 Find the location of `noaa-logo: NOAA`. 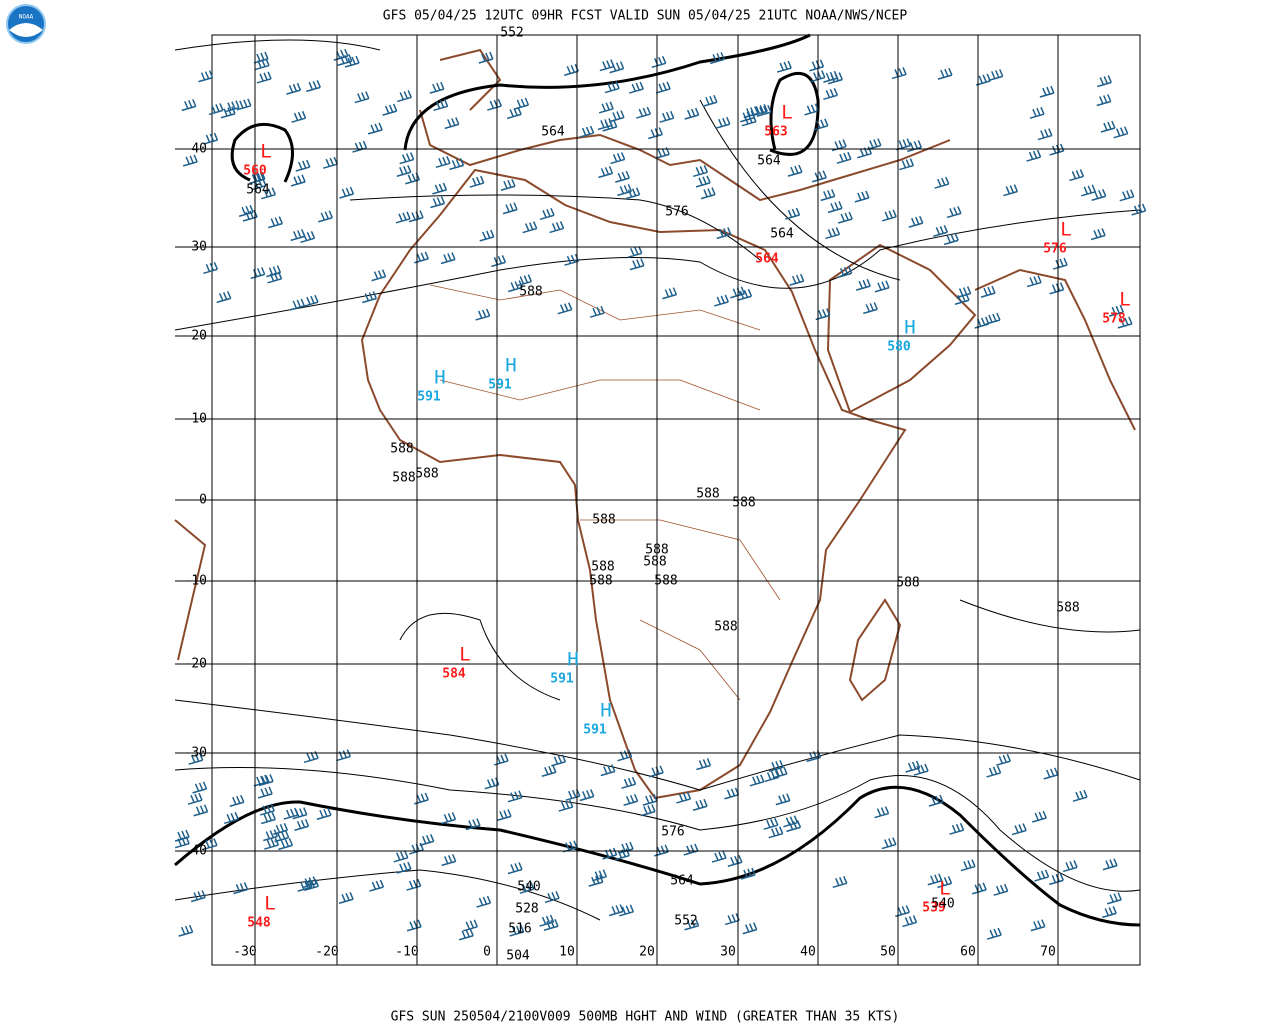

noaa-logo: NOAA is located at coordinates (26, 24).